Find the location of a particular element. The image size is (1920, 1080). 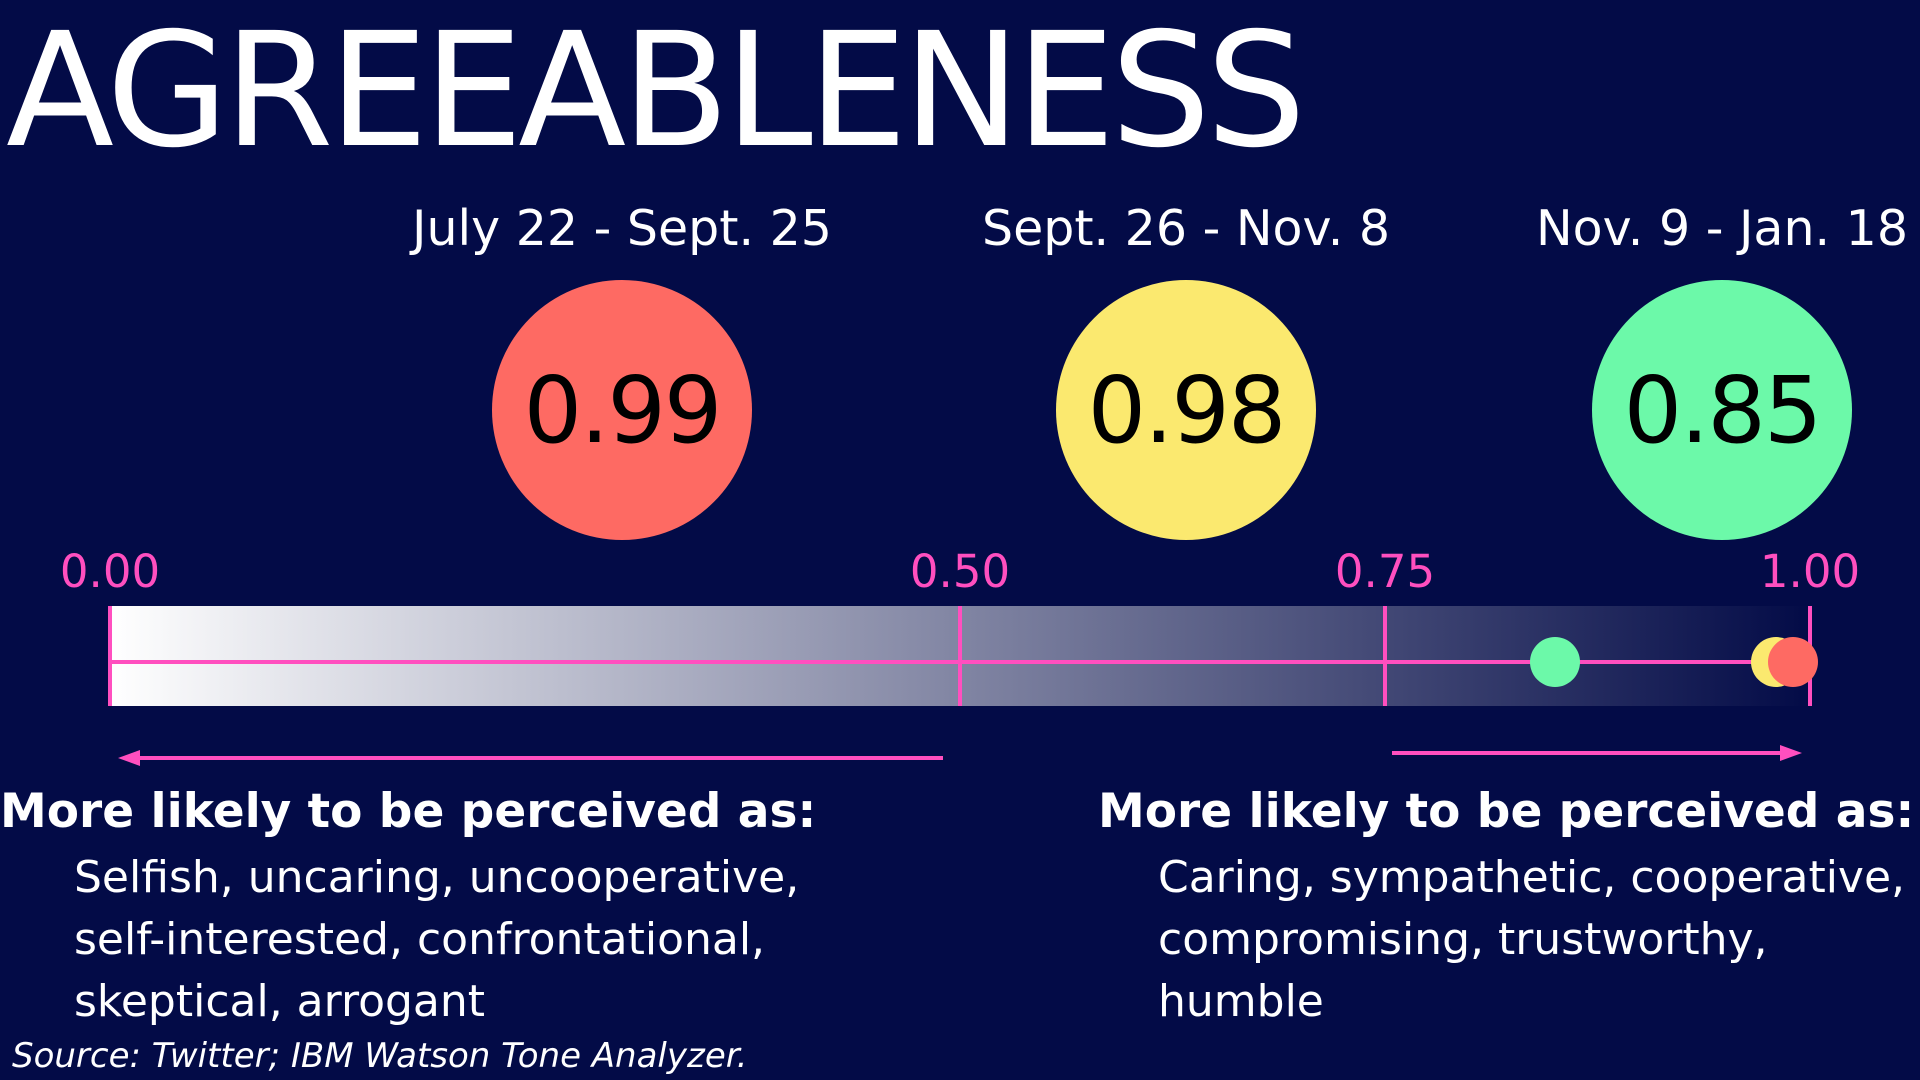

low-side-heading: More likely to be perceived as: is located at coordinates (408, 811).